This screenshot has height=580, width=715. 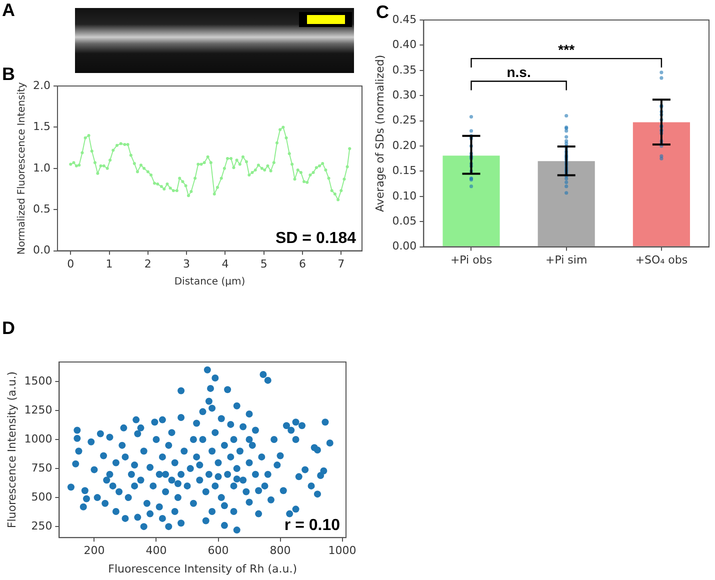 I want to click on x-tick-label: 200, so click(x=94, y=551).